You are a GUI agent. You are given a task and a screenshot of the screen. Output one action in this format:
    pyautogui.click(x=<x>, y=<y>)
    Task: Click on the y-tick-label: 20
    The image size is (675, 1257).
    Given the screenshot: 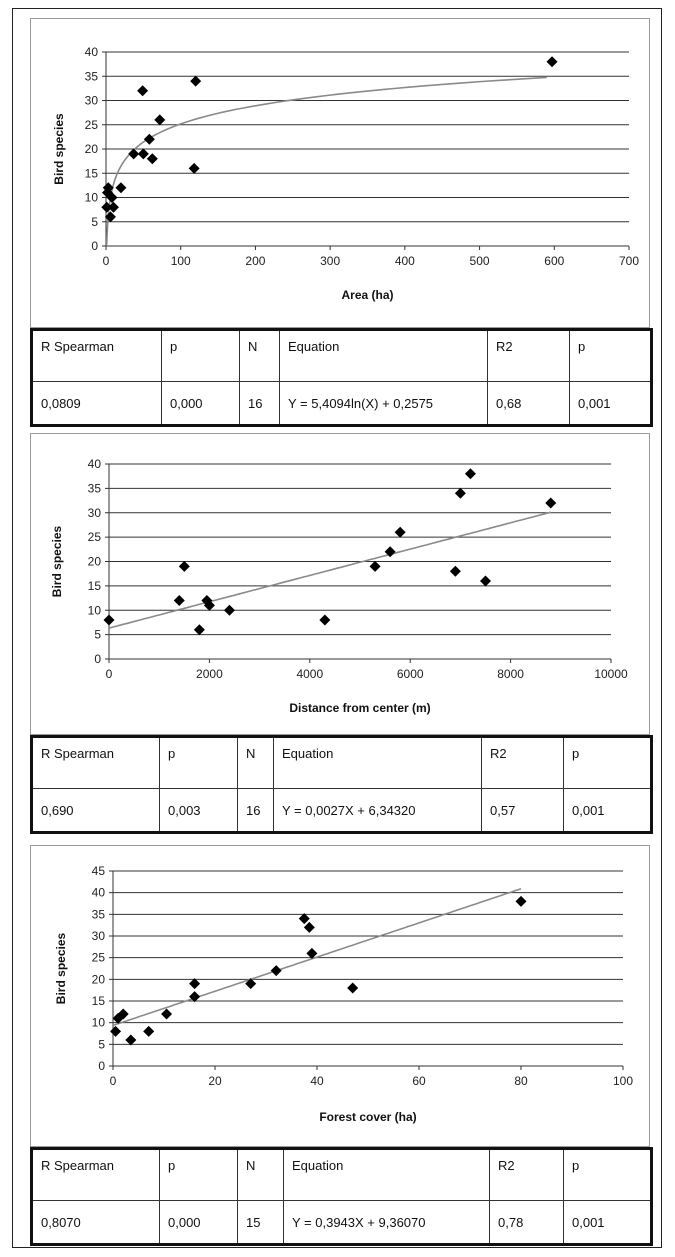 What is the action you would take?
    pyautogui.click(x=92, y=149)
    